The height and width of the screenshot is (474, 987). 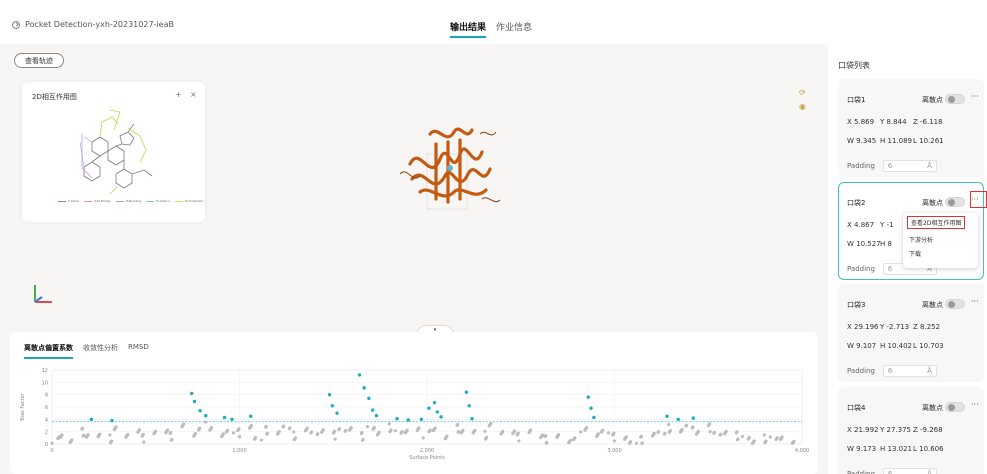 What do you see at coordinates (921, 240) in the screenshot?
I see `menu-item-downstream-analysis: 下游分析` at bounding box center [921, 240].